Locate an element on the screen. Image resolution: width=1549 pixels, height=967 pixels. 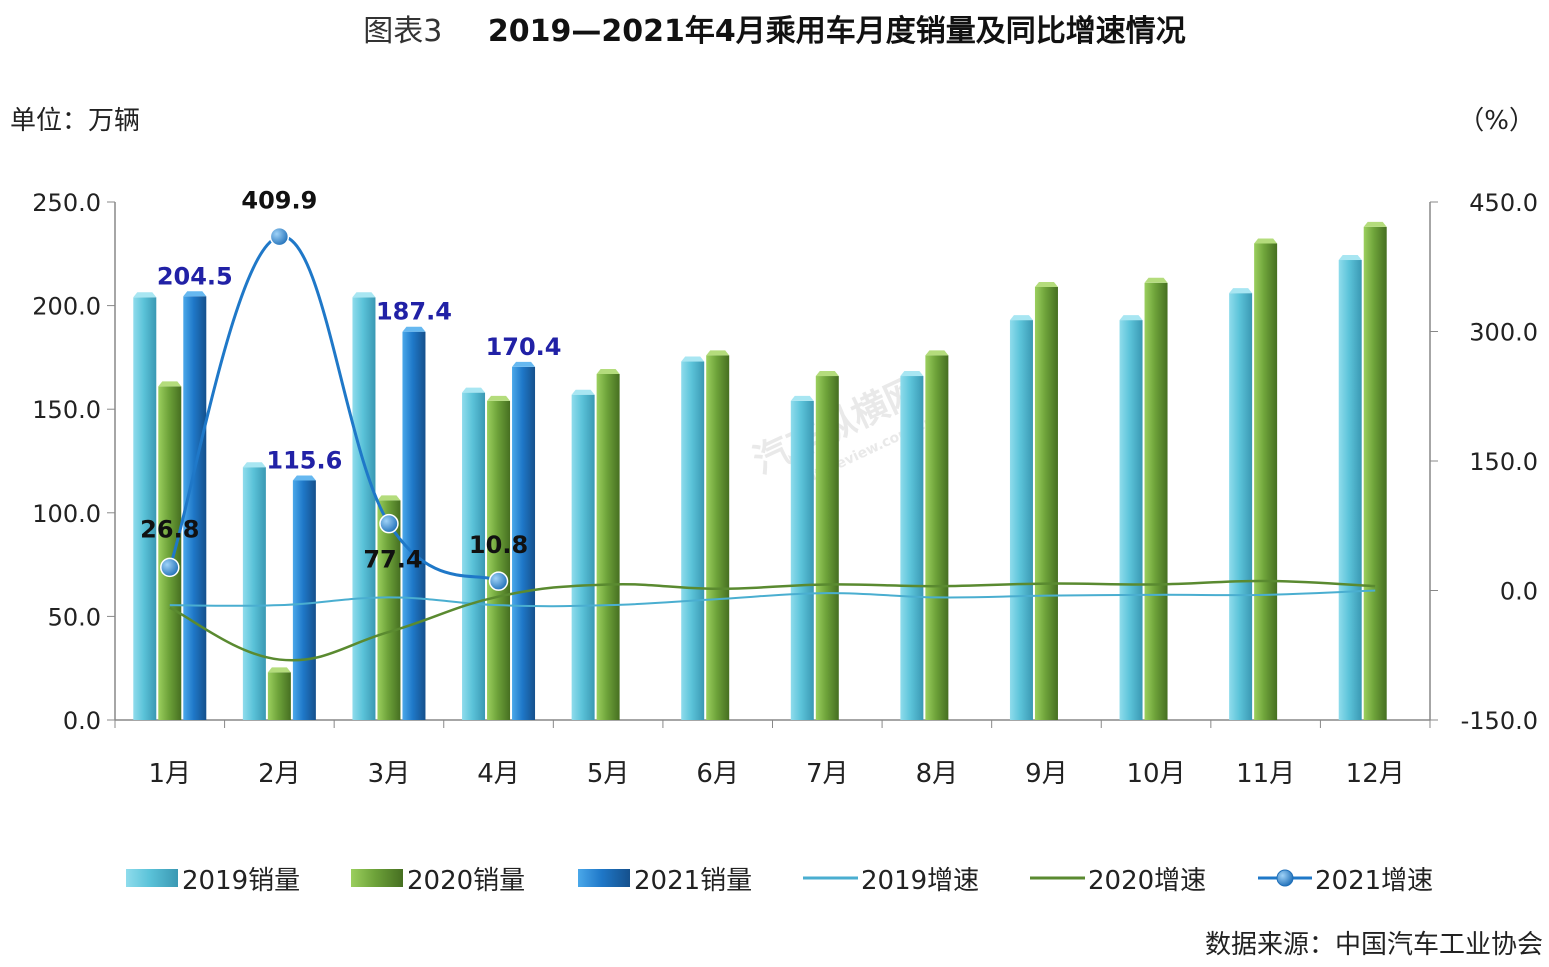
chart-title: 图表3 2019—2021年4月乘用车月度销量及同比增速情况 is located at coordinates (774, 28).